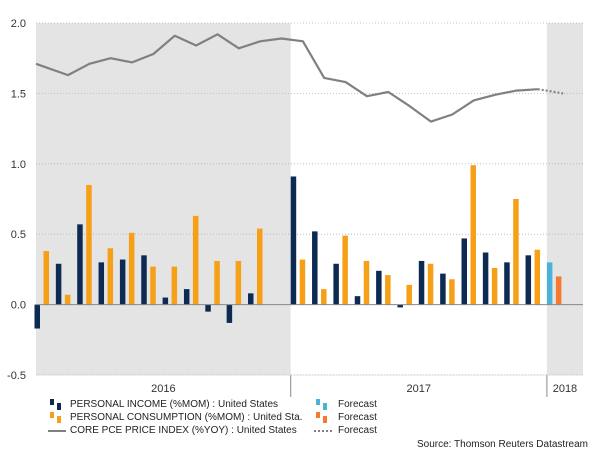 This screenshot has height=450, width=600. I want to click on source-note: Source: Thomson Reuters Datastream, so click(502, 444).